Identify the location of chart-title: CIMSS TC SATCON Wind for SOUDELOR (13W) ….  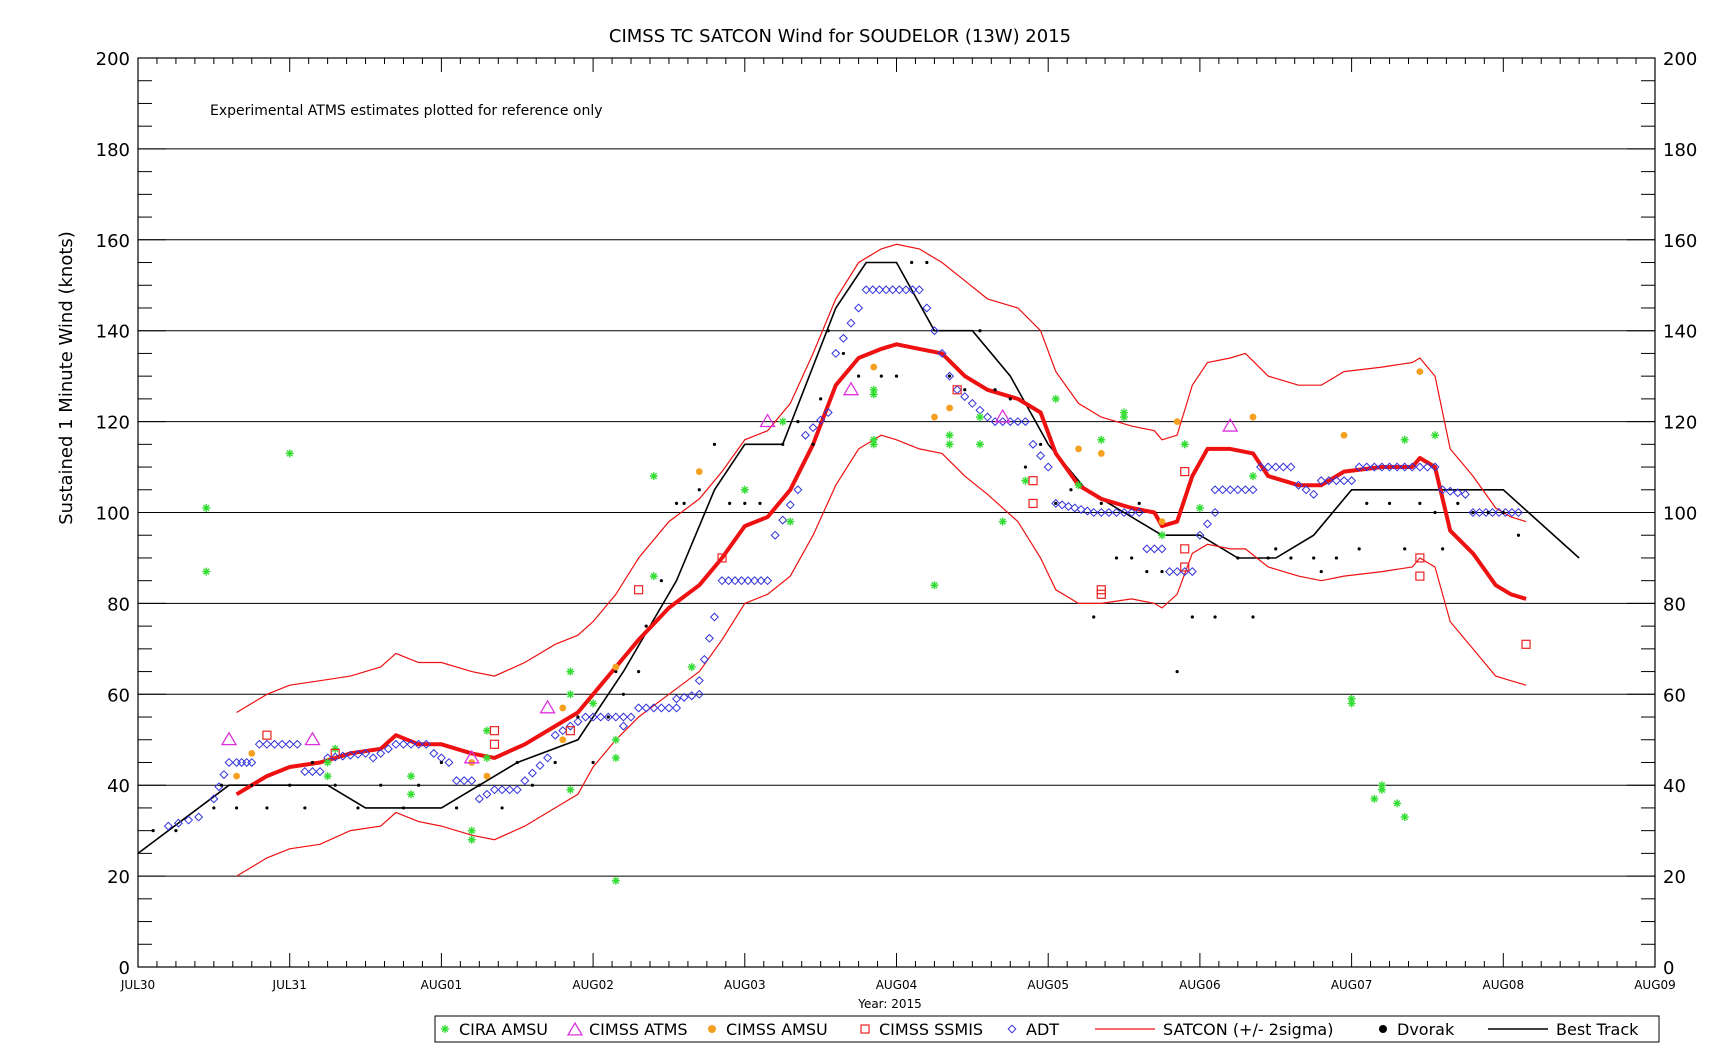
(840, 36).